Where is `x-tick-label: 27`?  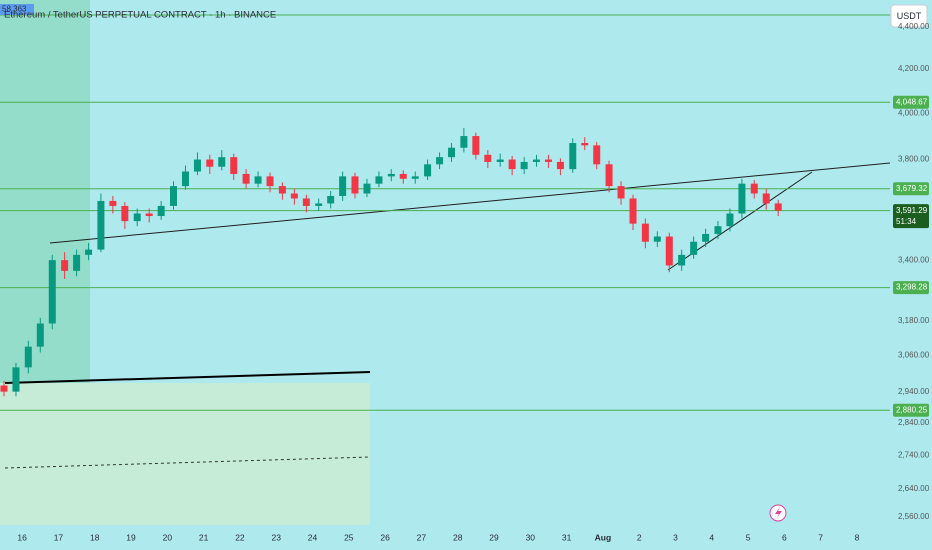 x-tick-label: 27 is located at coordinates (422, 537).